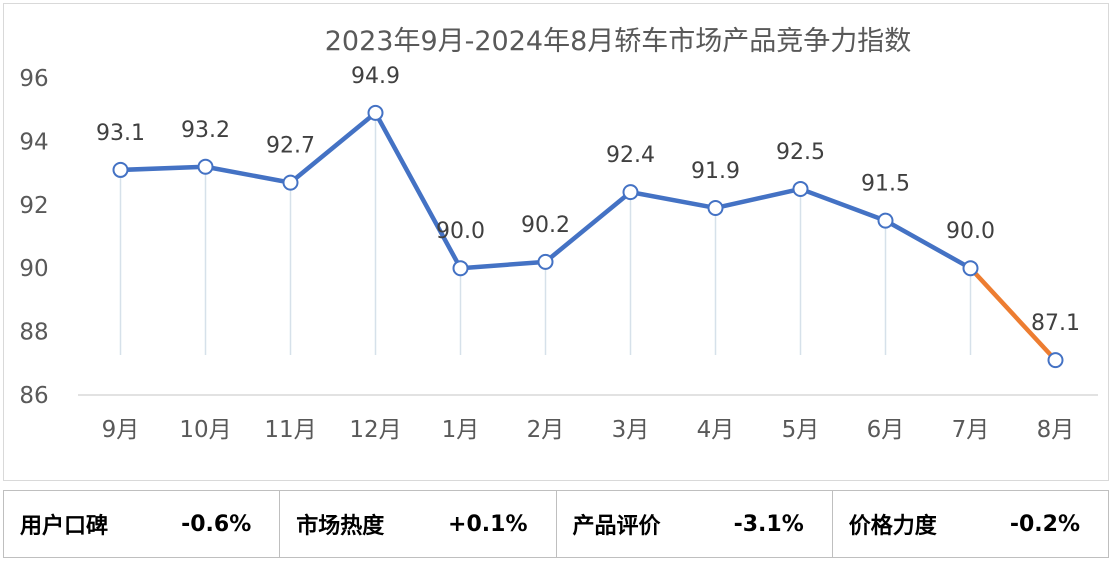  I want to click on x-category-label: 5月, so click(801, 430).